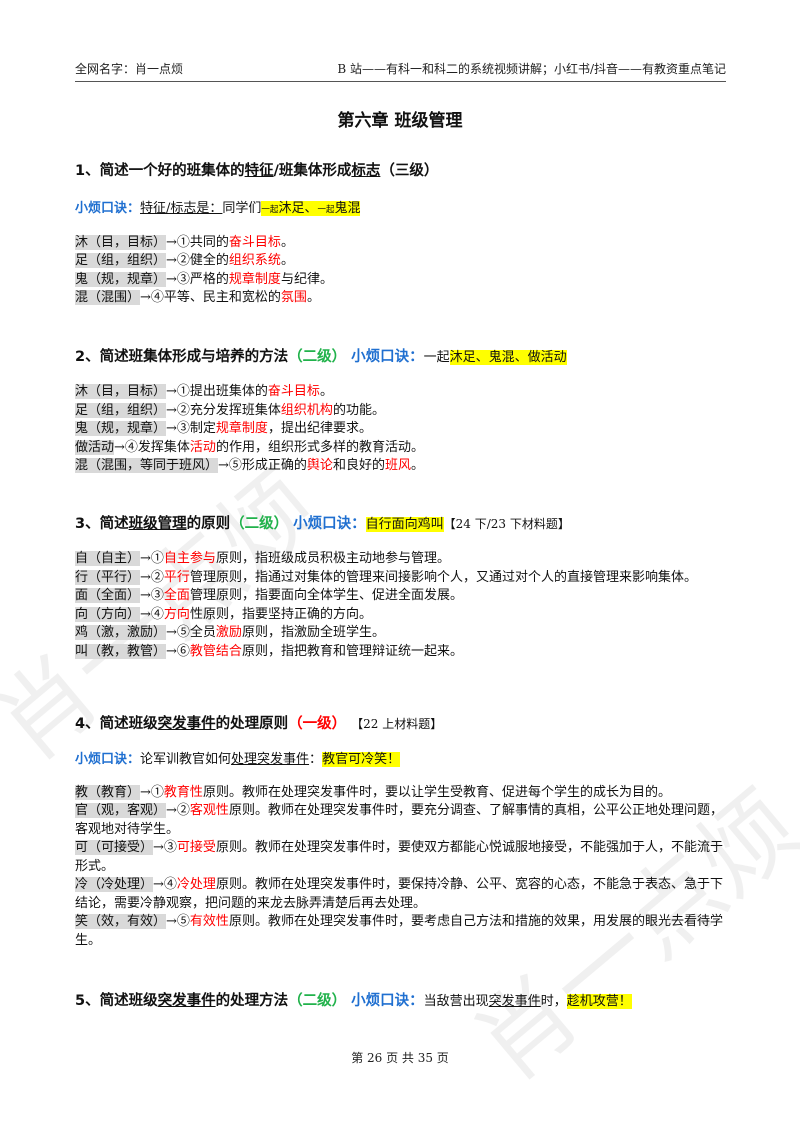  I want to click on list-item: 混（混围）→④平等、民主和宽松的氛围。, so click(197, 297).